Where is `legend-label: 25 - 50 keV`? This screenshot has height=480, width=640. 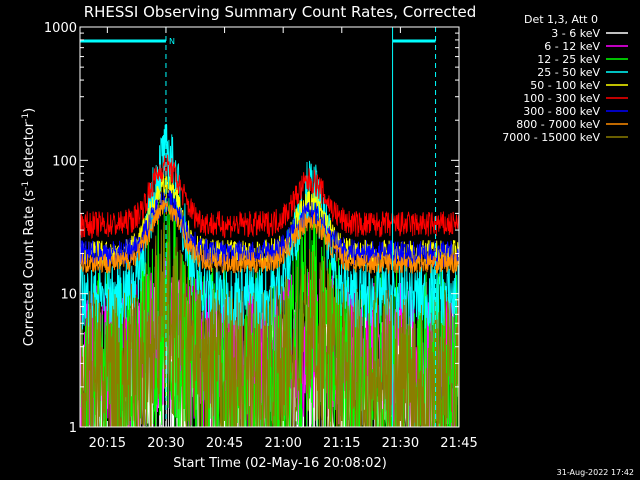
legend-label: 25 - 50 keV is located at coordinates (568, 72).